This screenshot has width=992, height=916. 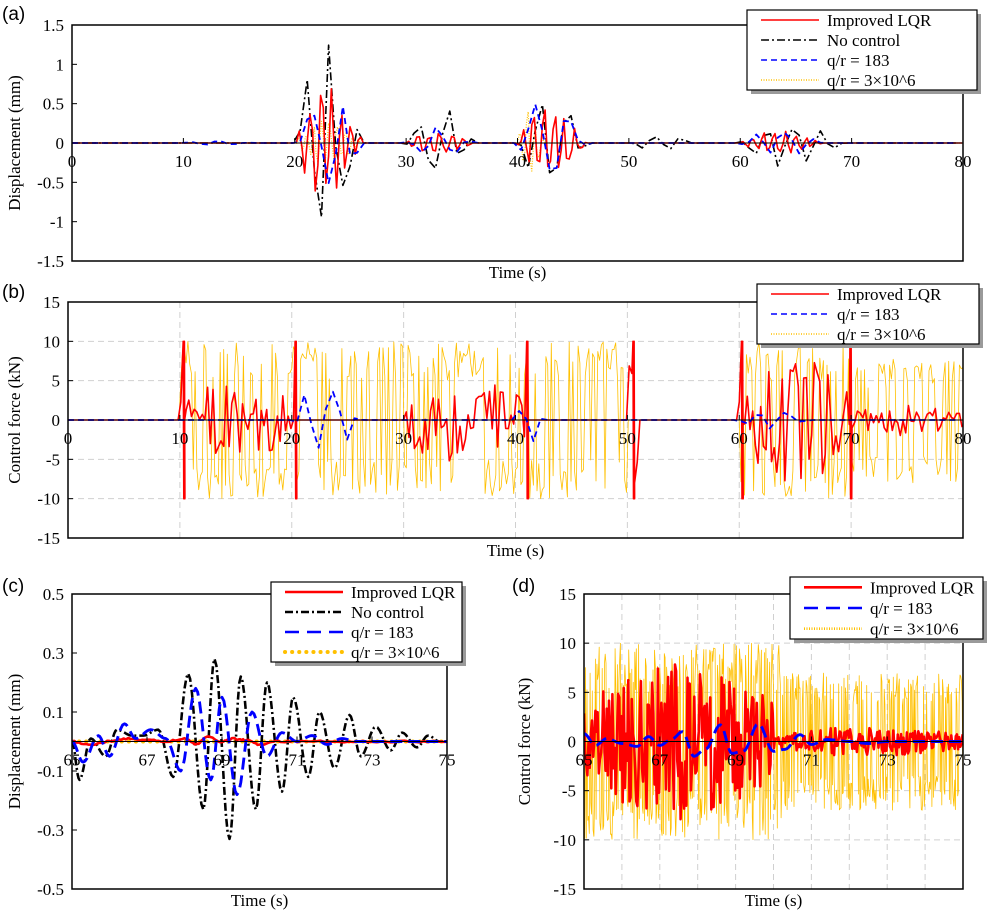 I want to click on y-tick-label: -0.3, so click(x=50, y=830).